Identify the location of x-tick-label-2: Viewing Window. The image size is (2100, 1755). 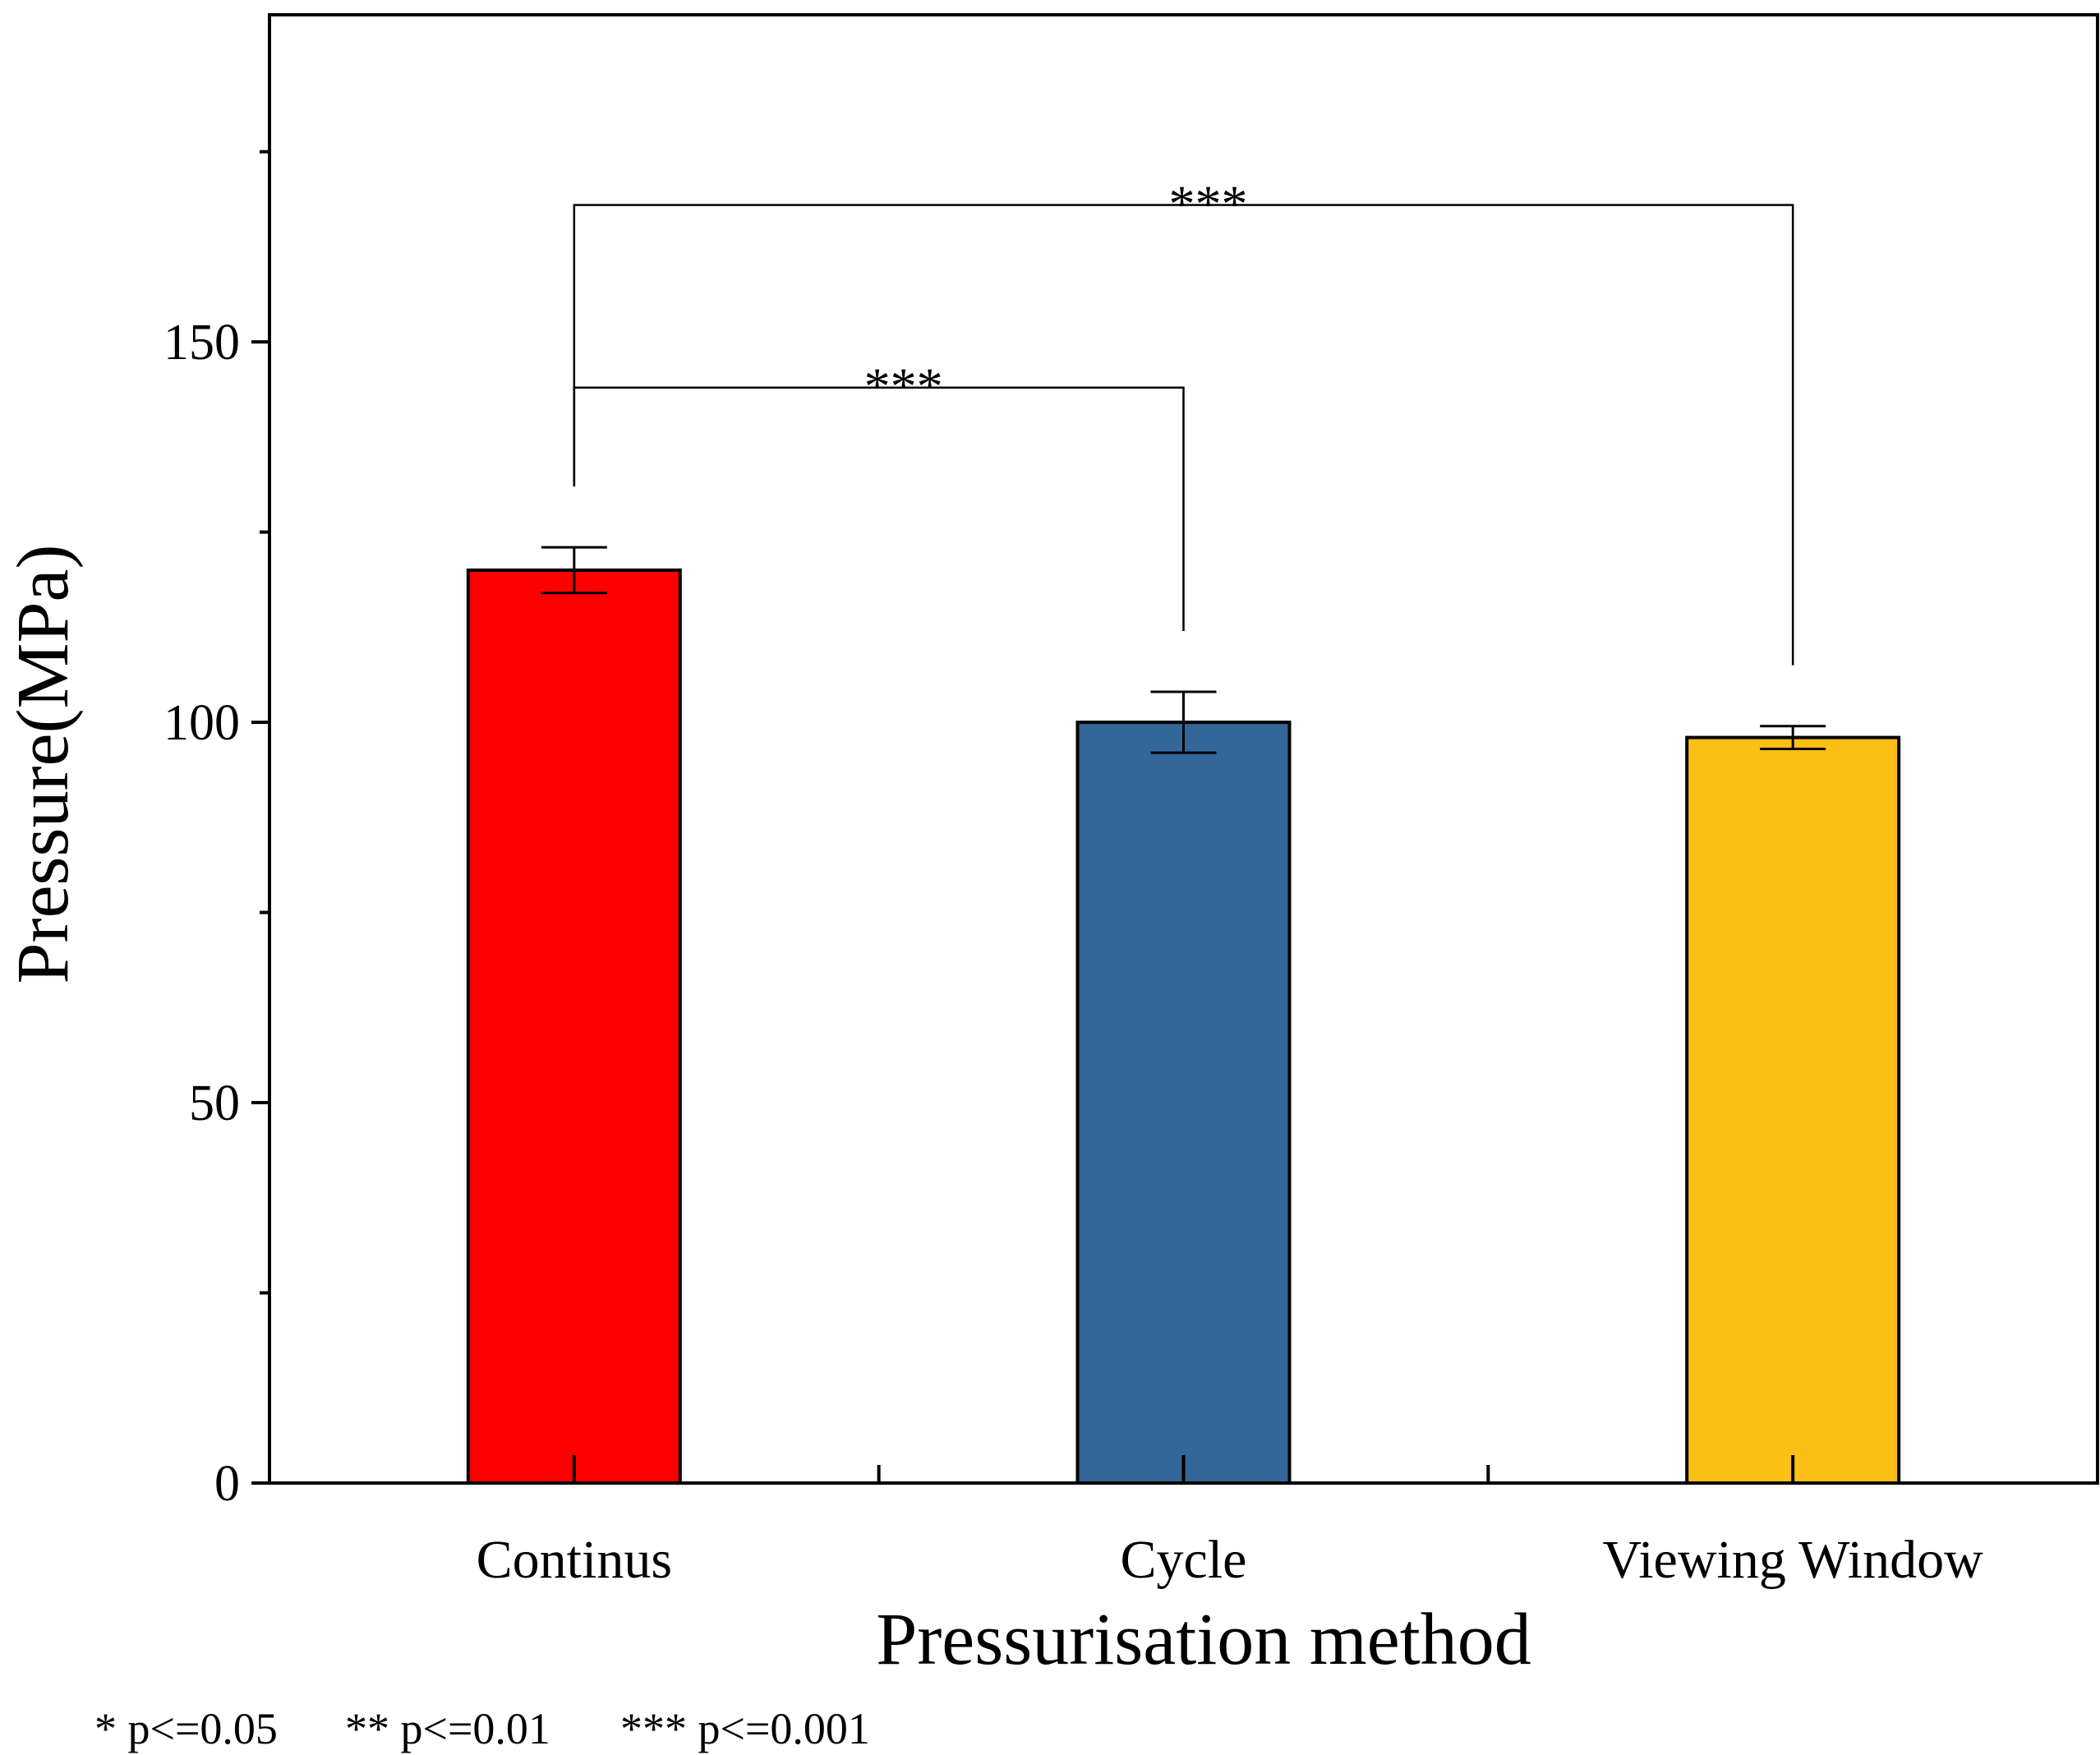
(1793, 1560).